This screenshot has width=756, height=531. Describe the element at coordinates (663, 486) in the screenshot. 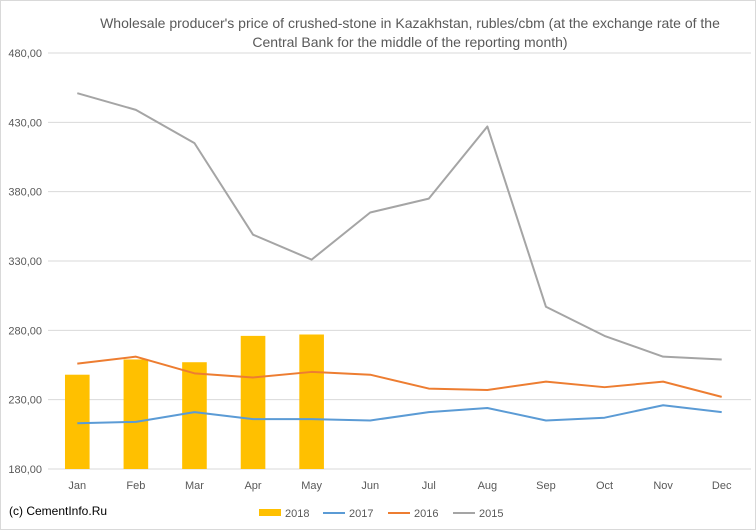

I see `x-tick-label: Nov` at that location.